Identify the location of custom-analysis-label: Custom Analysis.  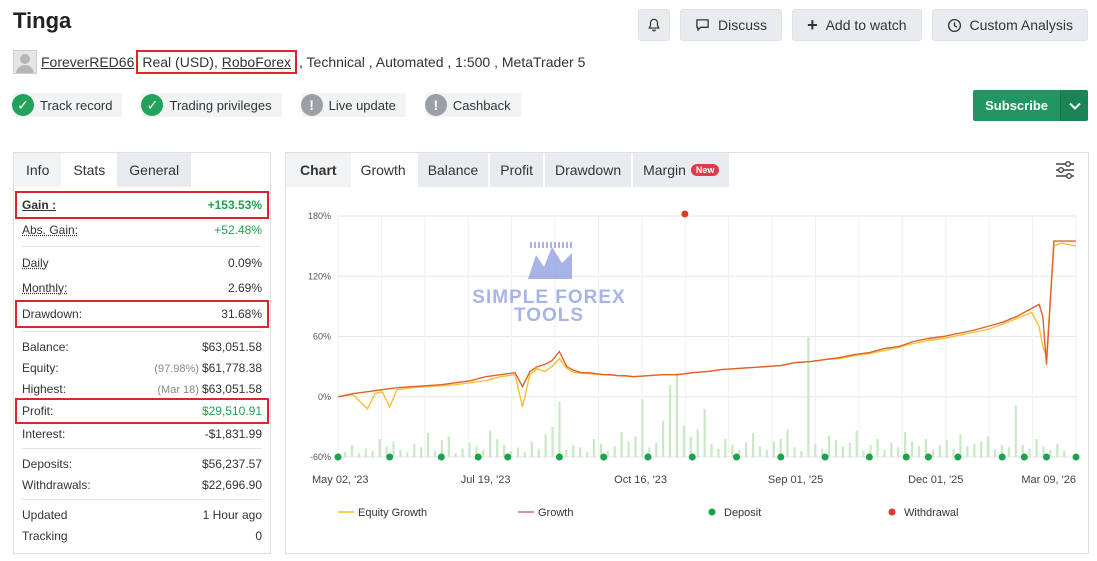
(1021, 25).